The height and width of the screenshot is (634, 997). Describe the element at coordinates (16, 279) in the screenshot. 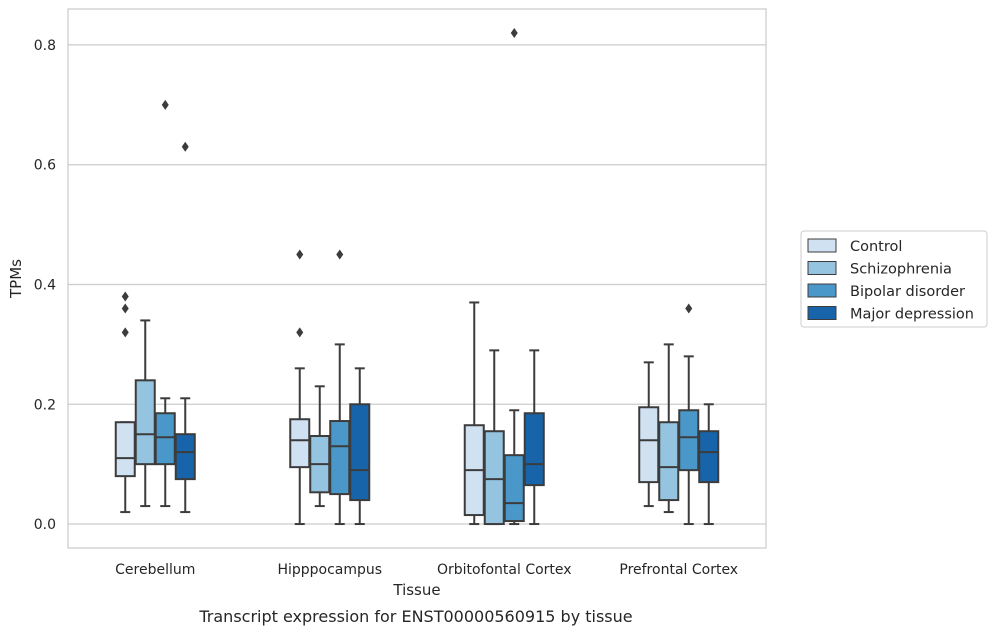

I see `y-axis-label: TPMs` at that location.